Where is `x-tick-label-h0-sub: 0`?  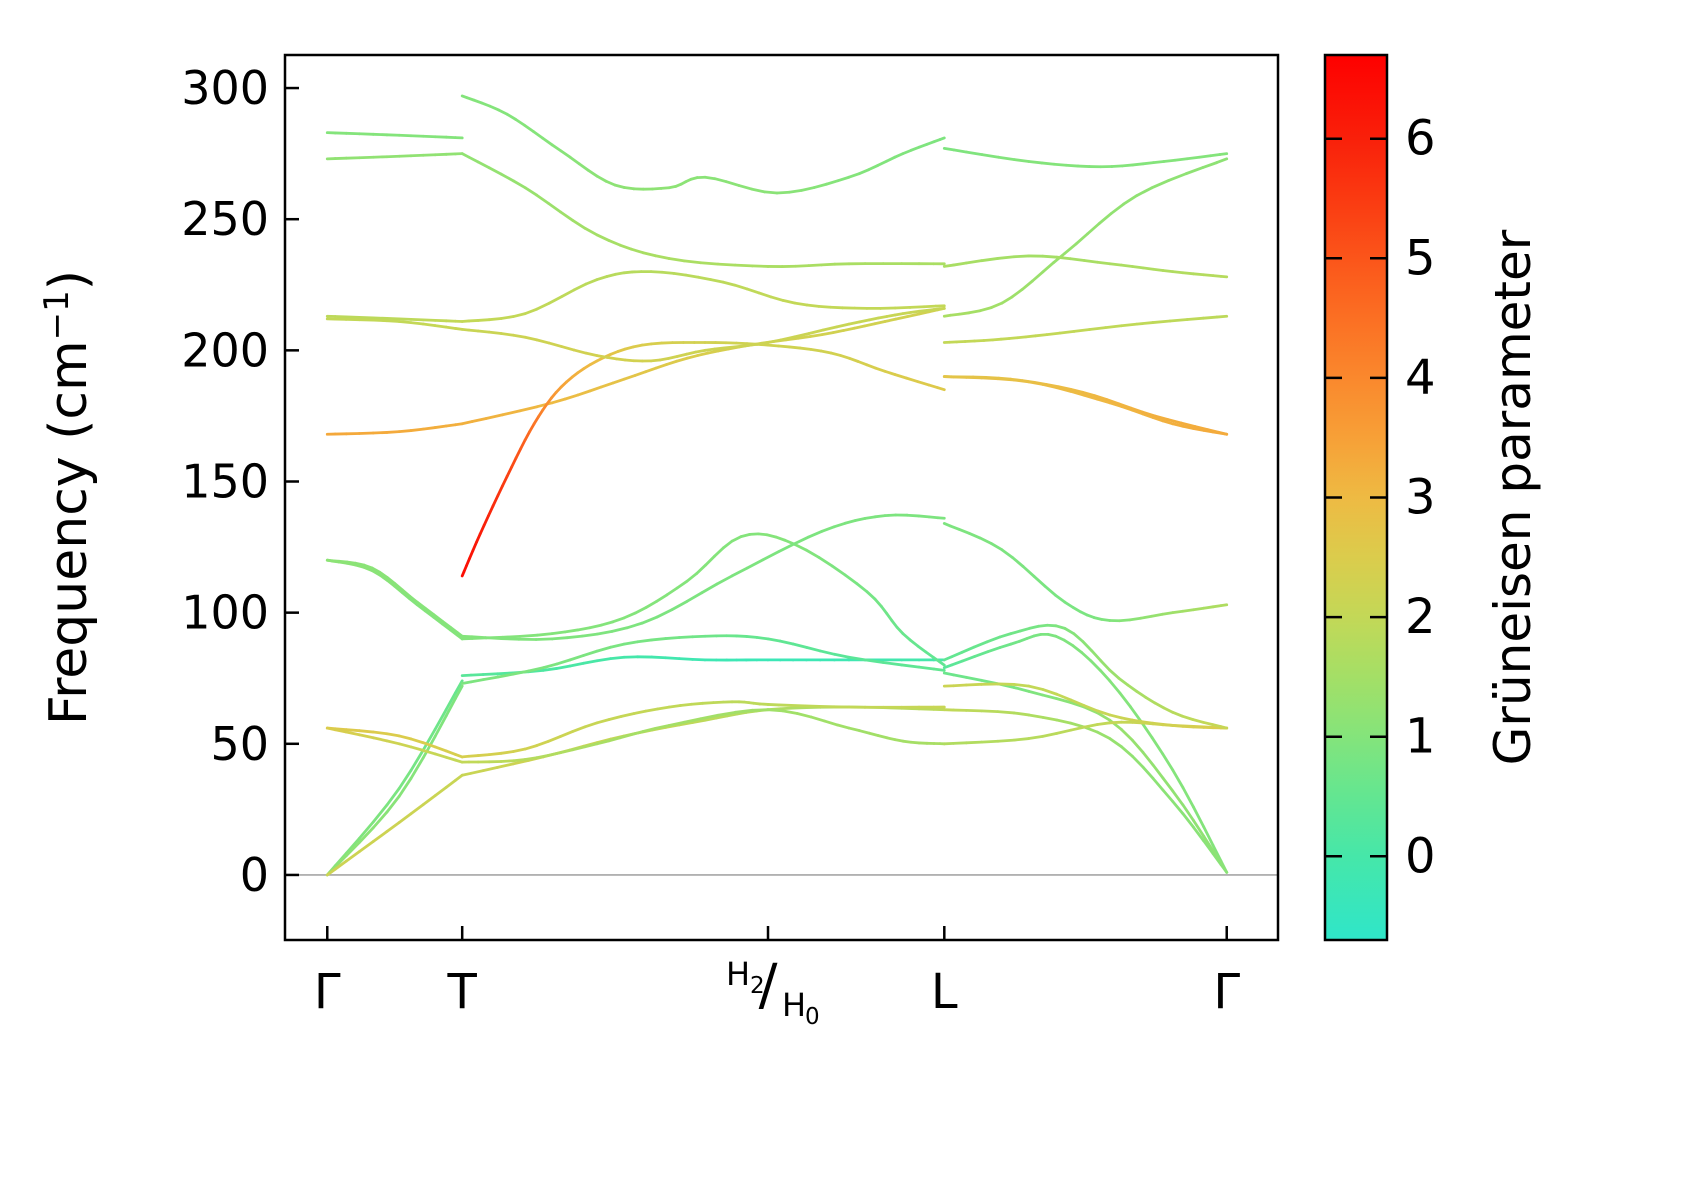
x-tick-label-h0-sub: 0 is located at coordinates (812, 1017).